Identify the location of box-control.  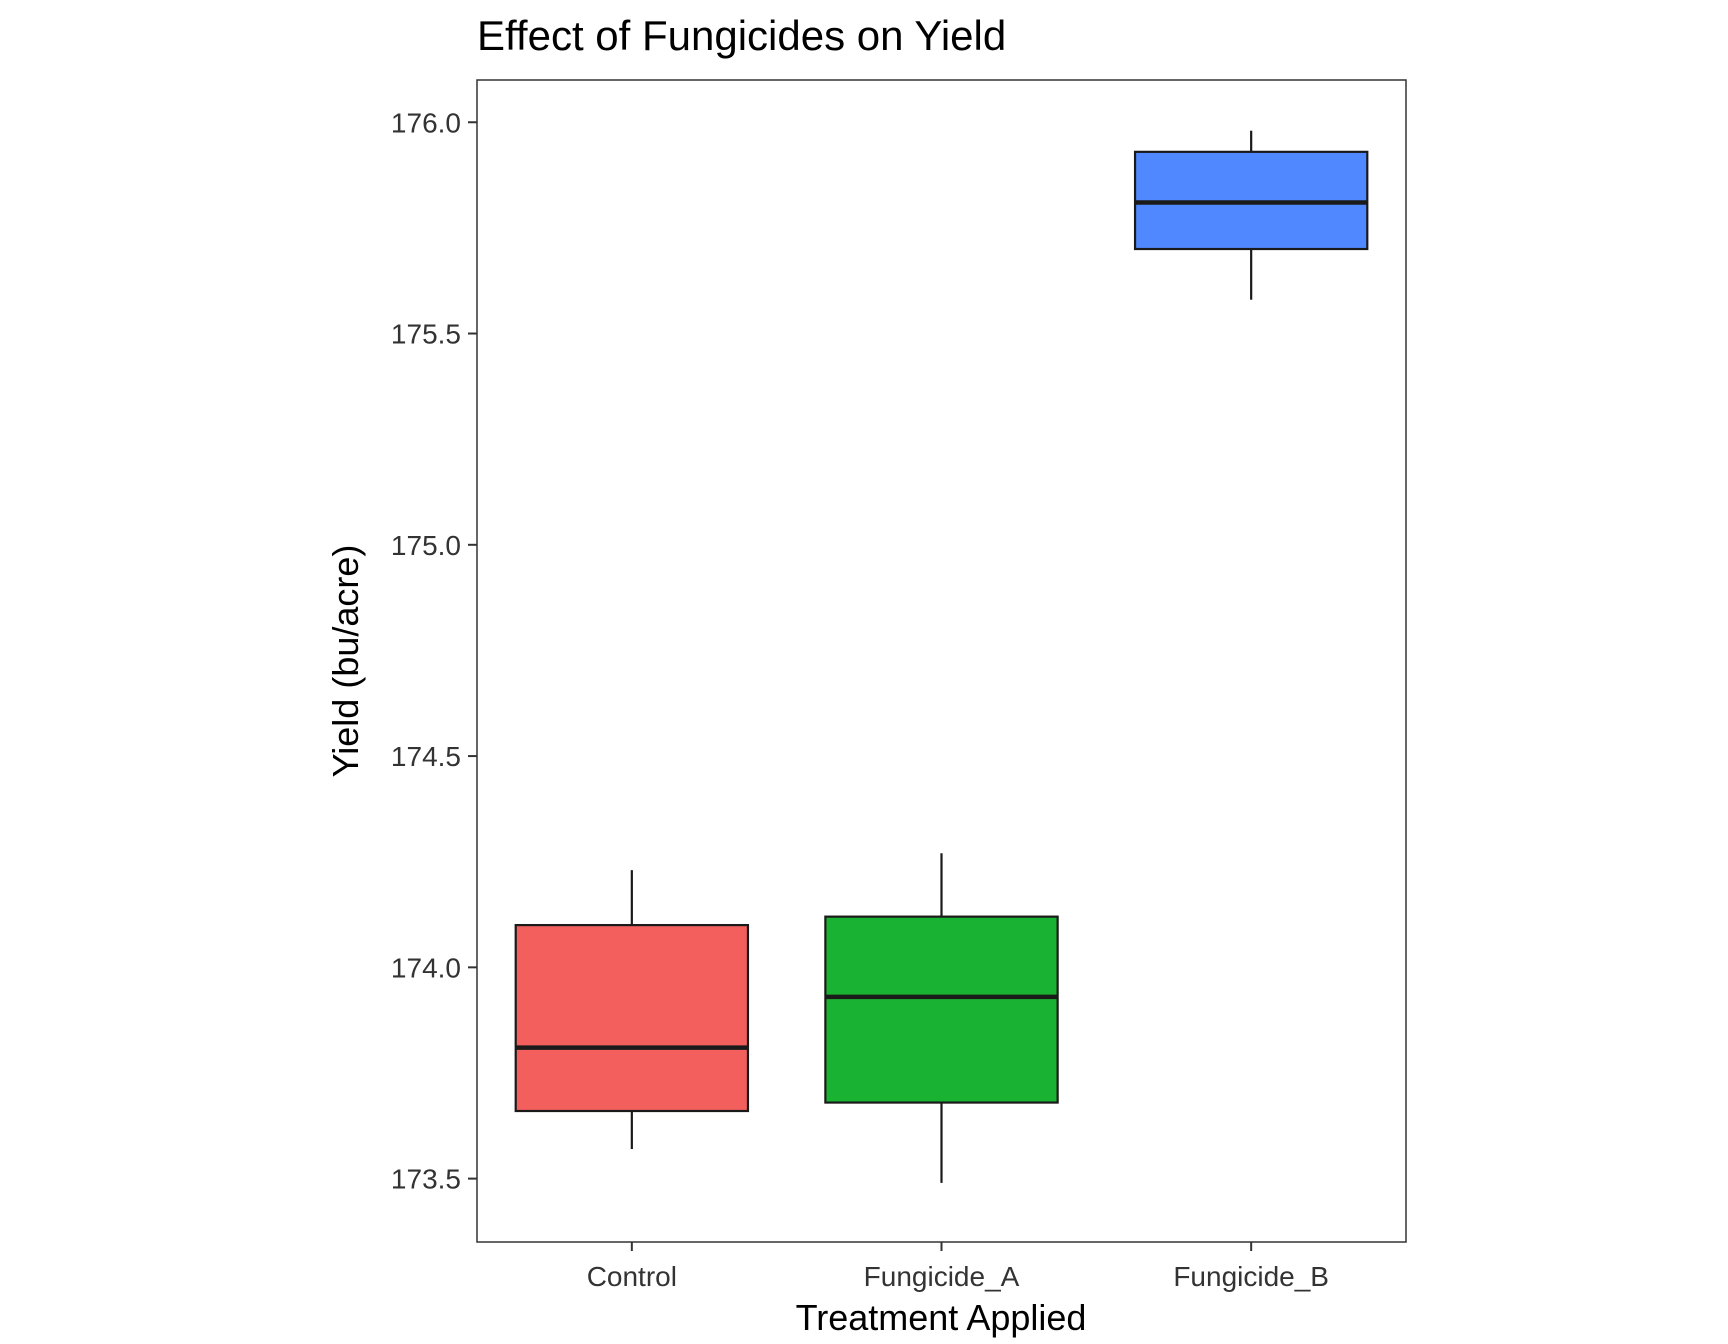
(632, 1010).